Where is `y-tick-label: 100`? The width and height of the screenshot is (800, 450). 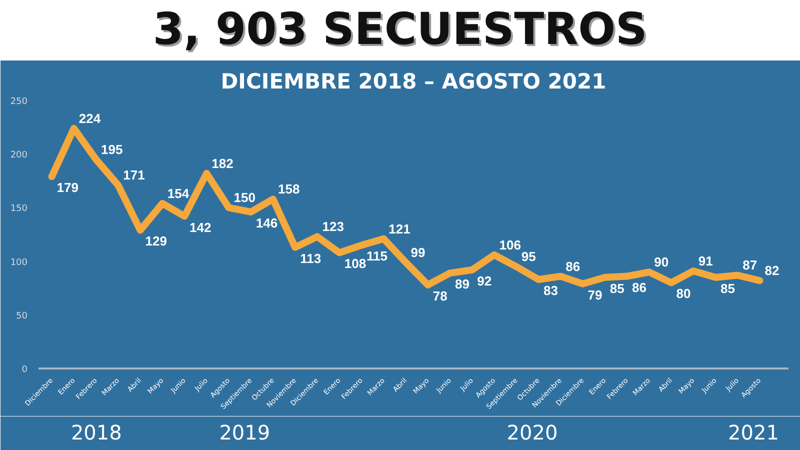 y-tick-label: 100 is located at coordinates (19, 263).